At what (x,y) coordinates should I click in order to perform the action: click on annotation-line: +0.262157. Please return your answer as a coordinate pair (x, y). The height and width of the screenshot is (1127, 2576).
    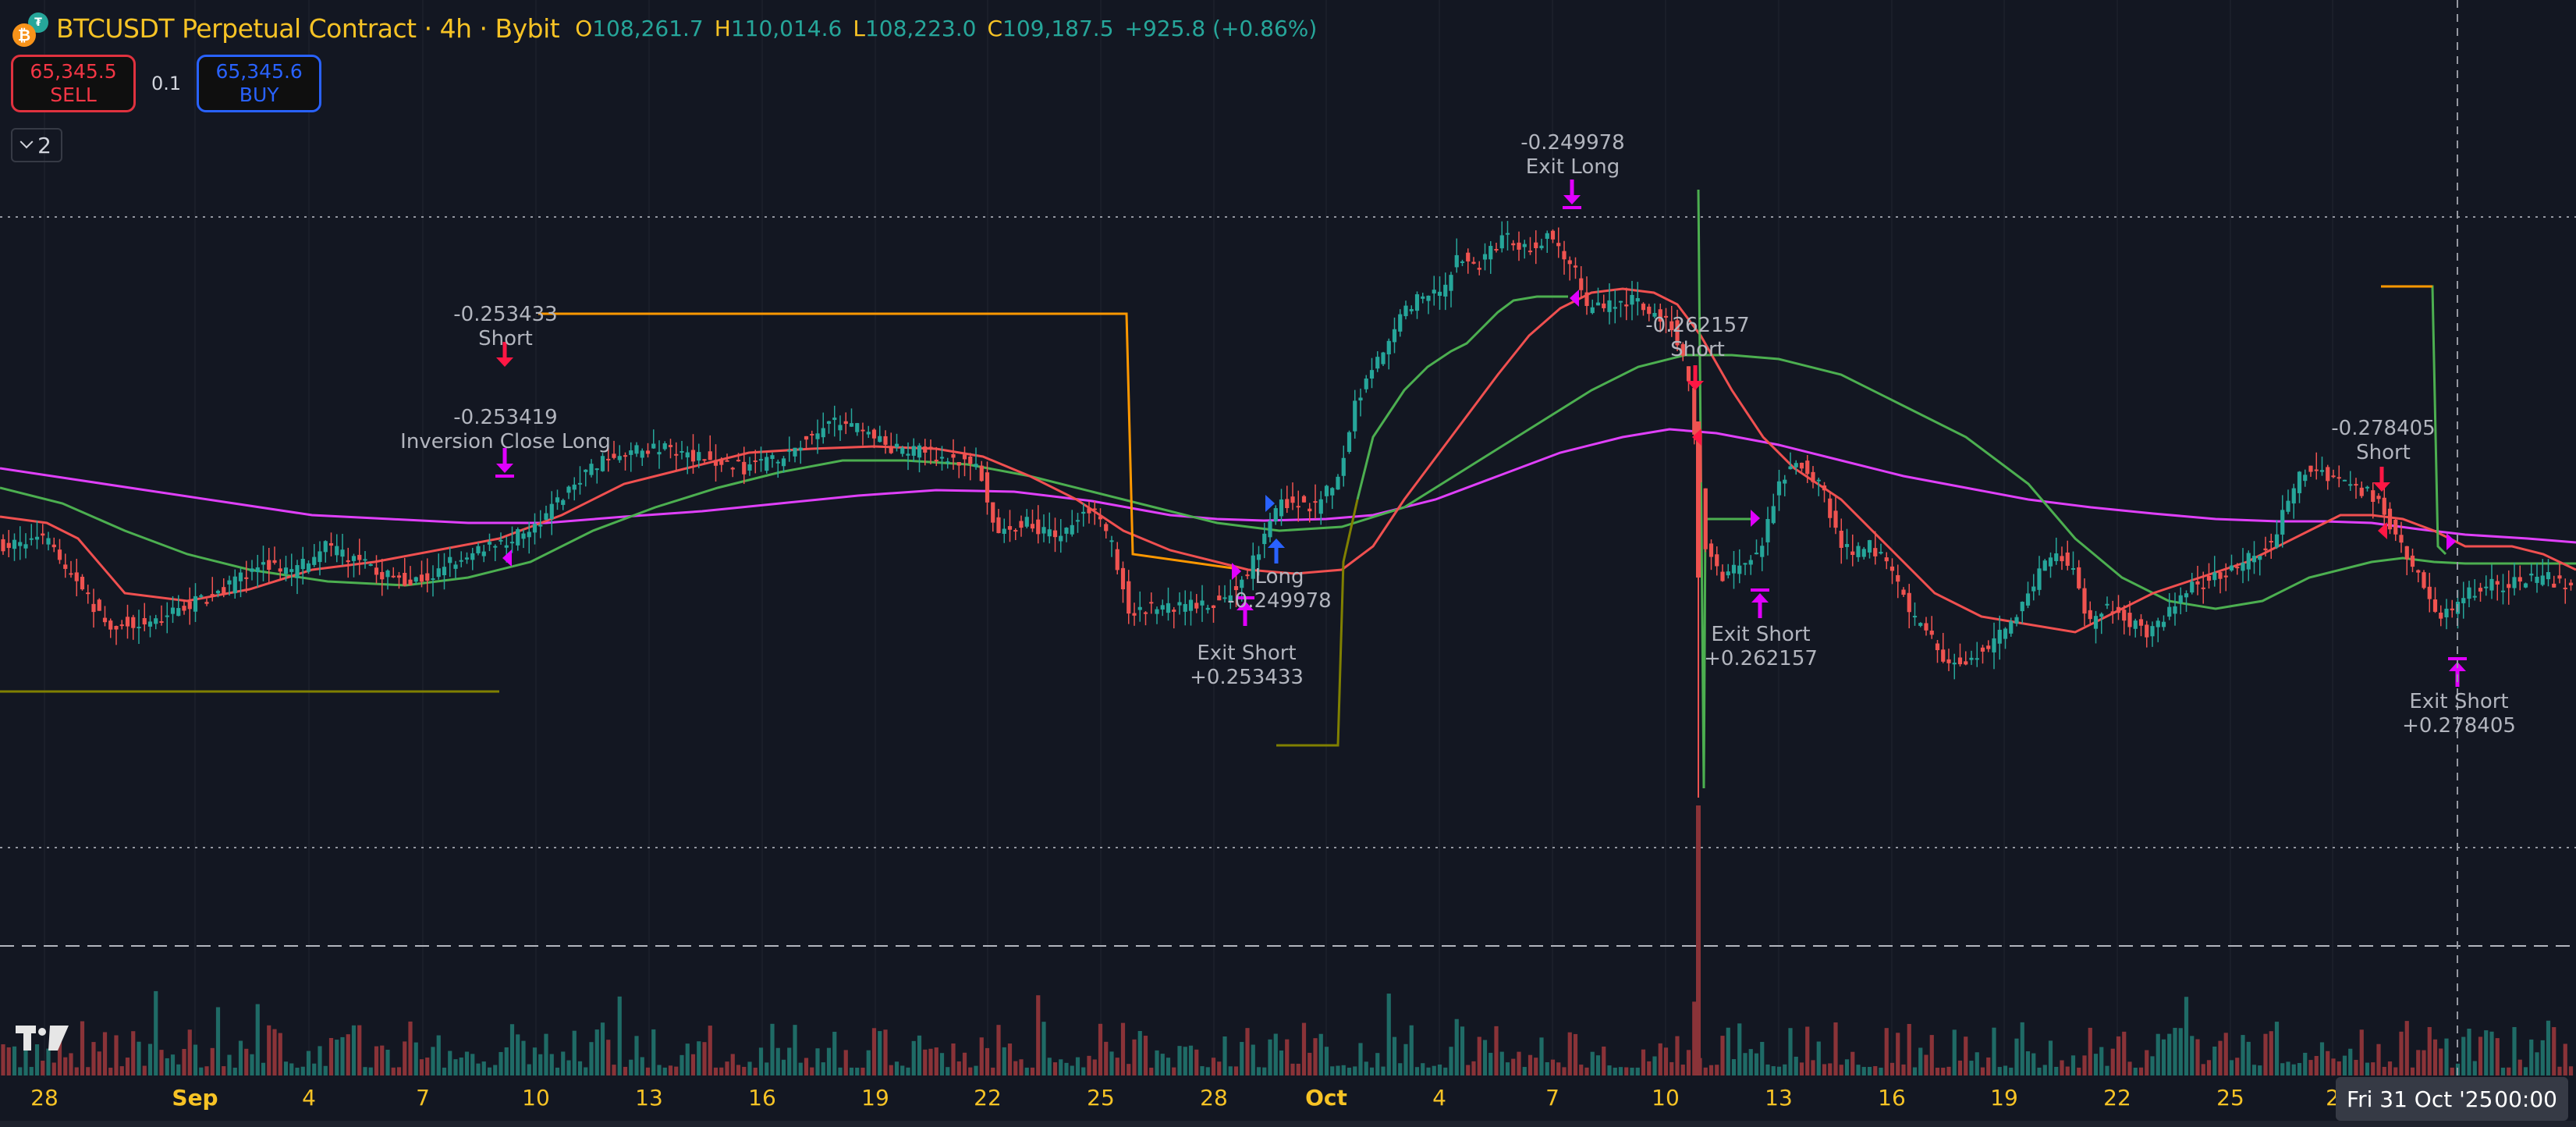
    Looking at the image, I should click on (1761, 659).